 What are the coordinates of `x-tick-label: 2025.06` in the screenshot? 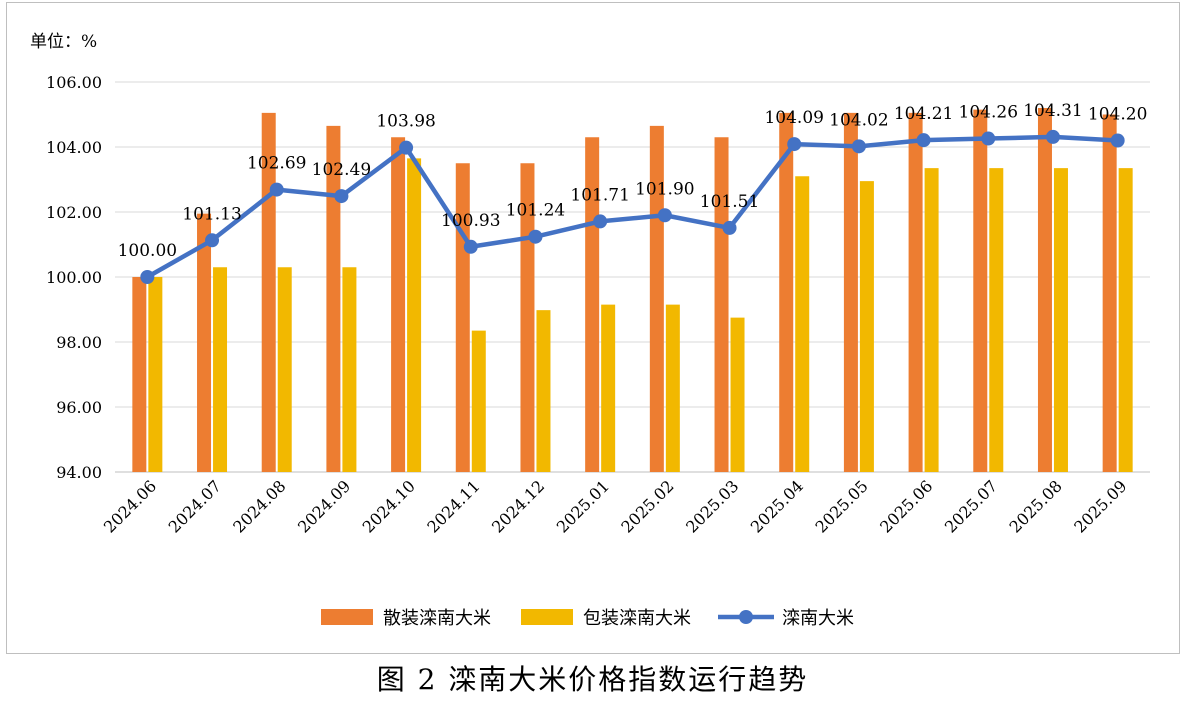 It's located at (906, 506).